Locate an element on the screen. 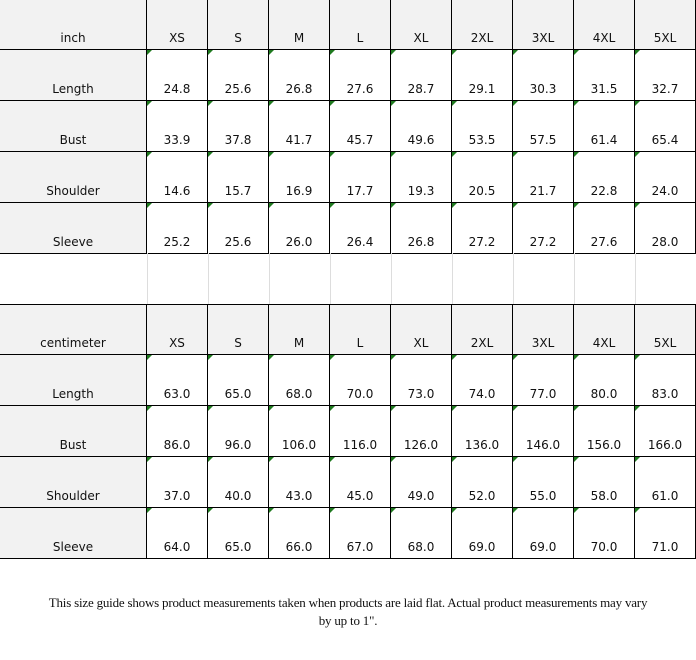  measurement-cell: 37.0 is located at coordinates (177, 482).